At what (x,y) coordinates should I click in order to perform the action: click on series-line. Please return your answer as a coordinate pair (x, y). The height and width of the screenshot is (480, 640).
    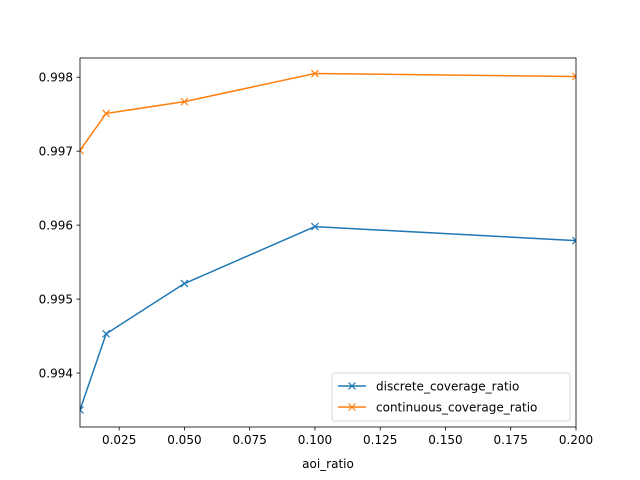
    Looking at the image, I should click on (328, 111).